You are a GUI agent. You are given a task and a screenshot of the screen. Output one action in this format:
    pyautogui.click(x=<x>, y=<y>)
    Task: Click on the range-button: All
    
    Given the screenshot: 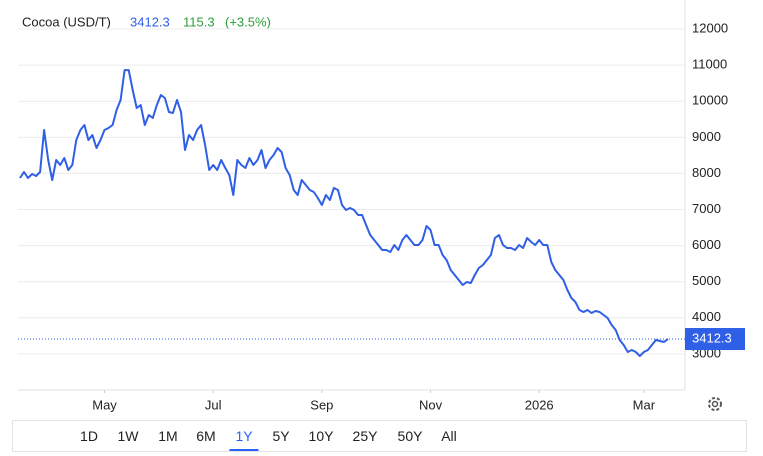 What is the action you would take?
    pyautogui.click(x=449, y=436)
    